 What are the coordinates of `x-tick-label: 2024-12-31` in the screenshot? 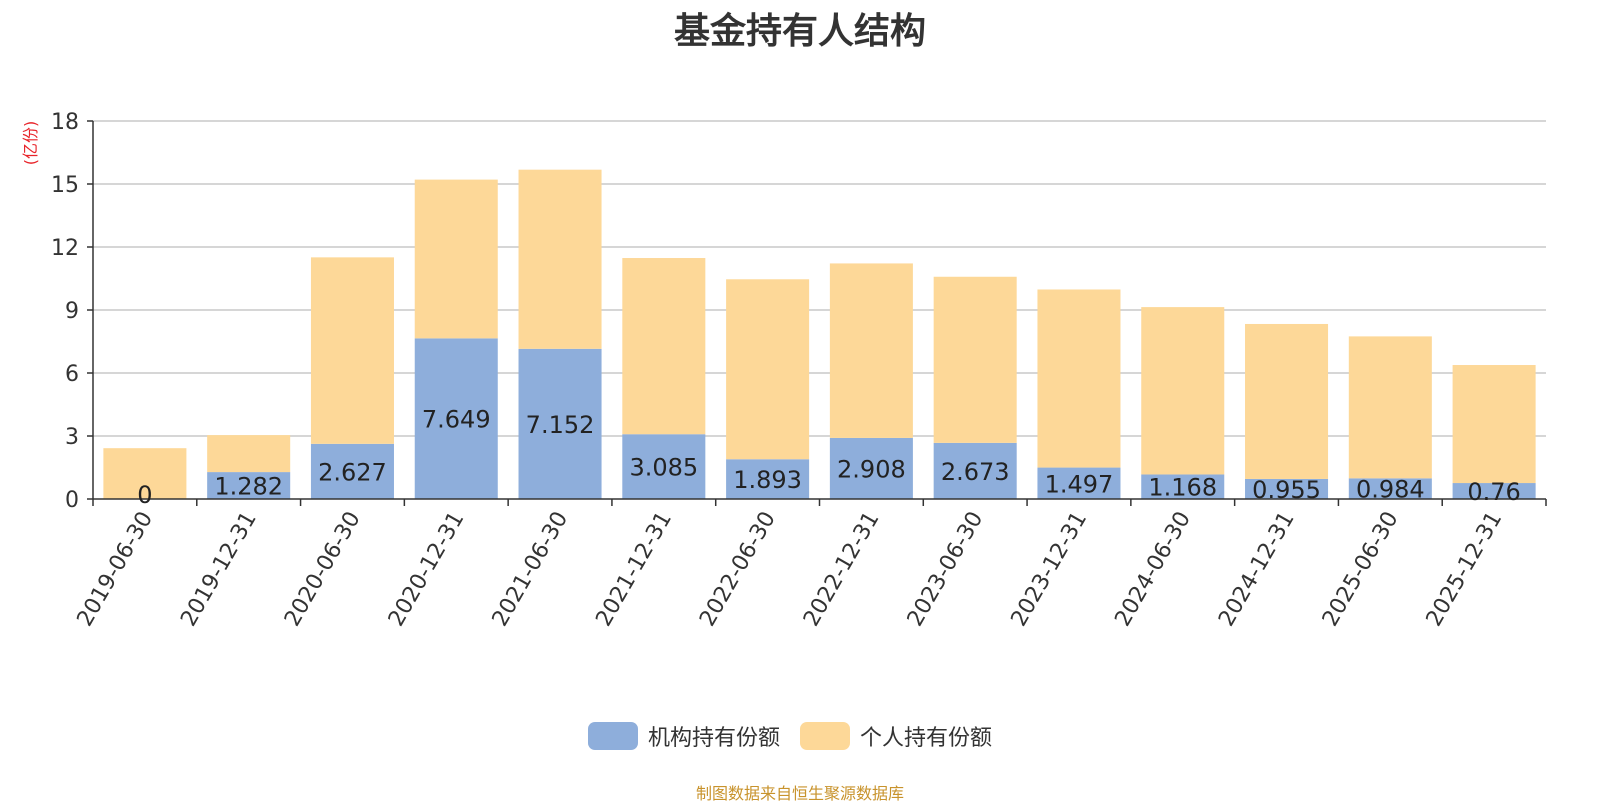 It's located at (1257, 569).